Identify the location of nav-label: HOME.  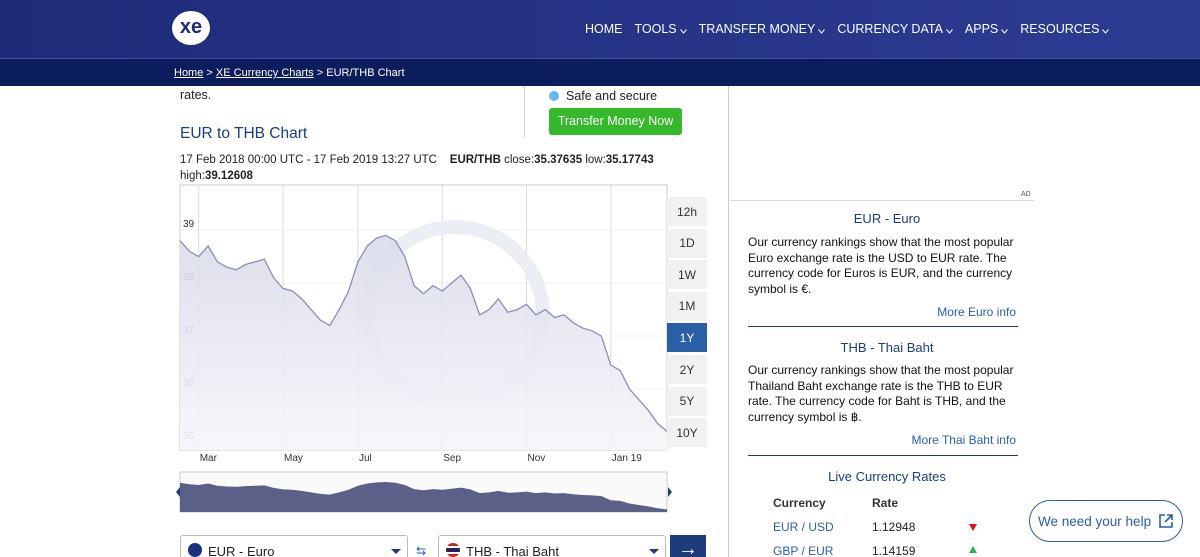
(604, 29).